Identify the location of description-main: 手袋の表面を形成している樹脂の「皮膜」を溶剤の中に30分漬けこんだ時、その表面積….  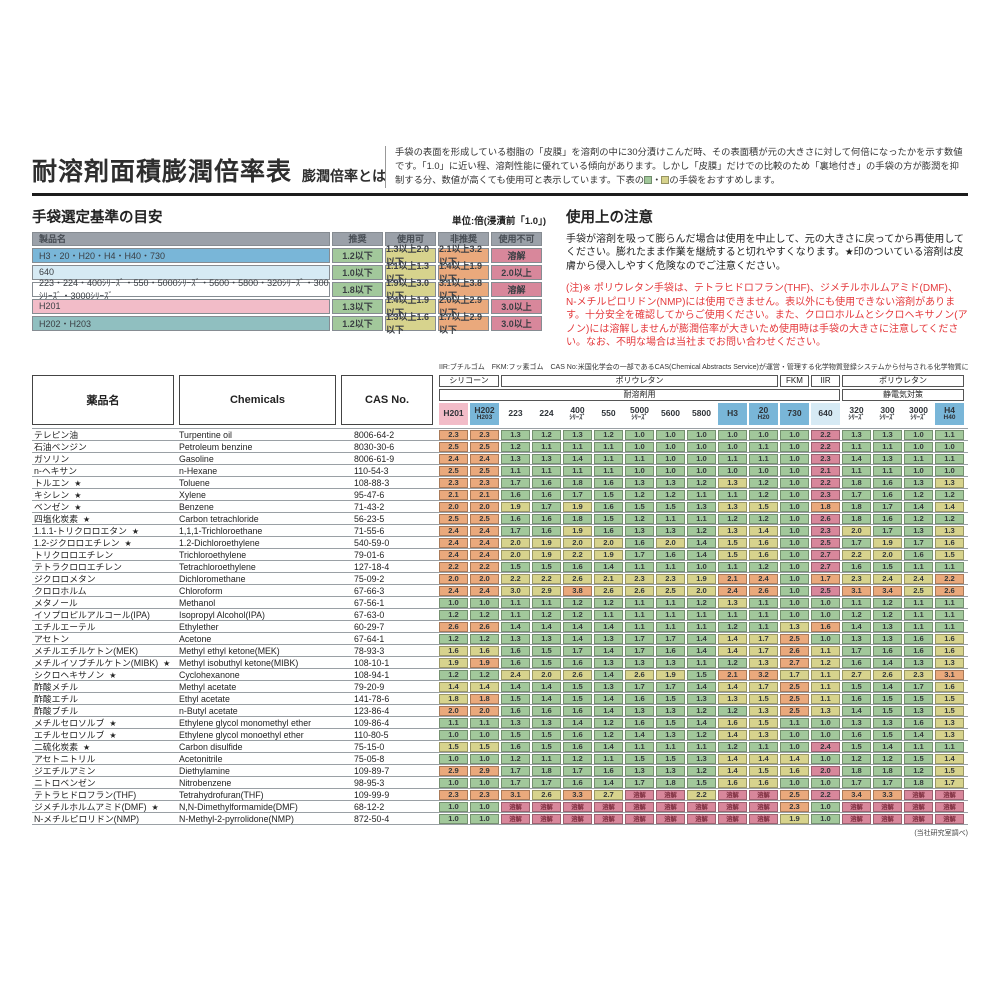
(679, 166).